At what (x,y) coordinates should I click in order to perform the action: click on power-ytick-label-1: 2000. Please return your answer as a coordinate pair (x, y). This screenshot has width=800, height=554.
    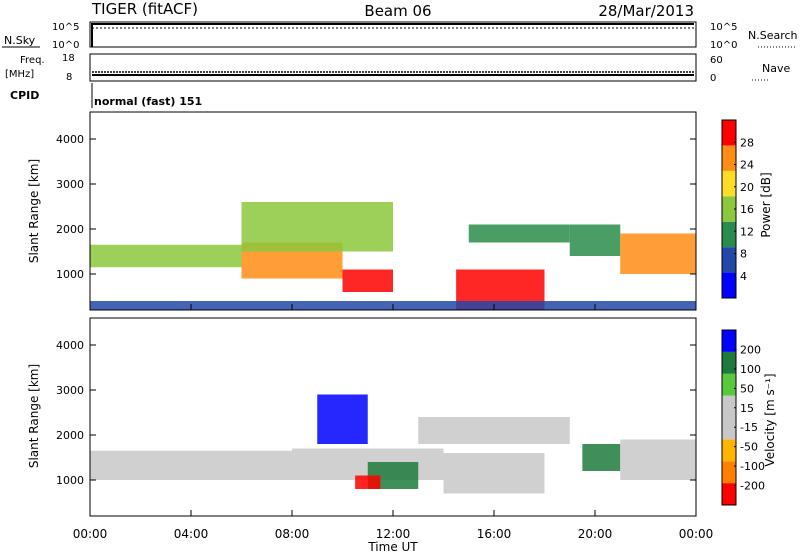
    Looking at the image, I should click on (70, 229).